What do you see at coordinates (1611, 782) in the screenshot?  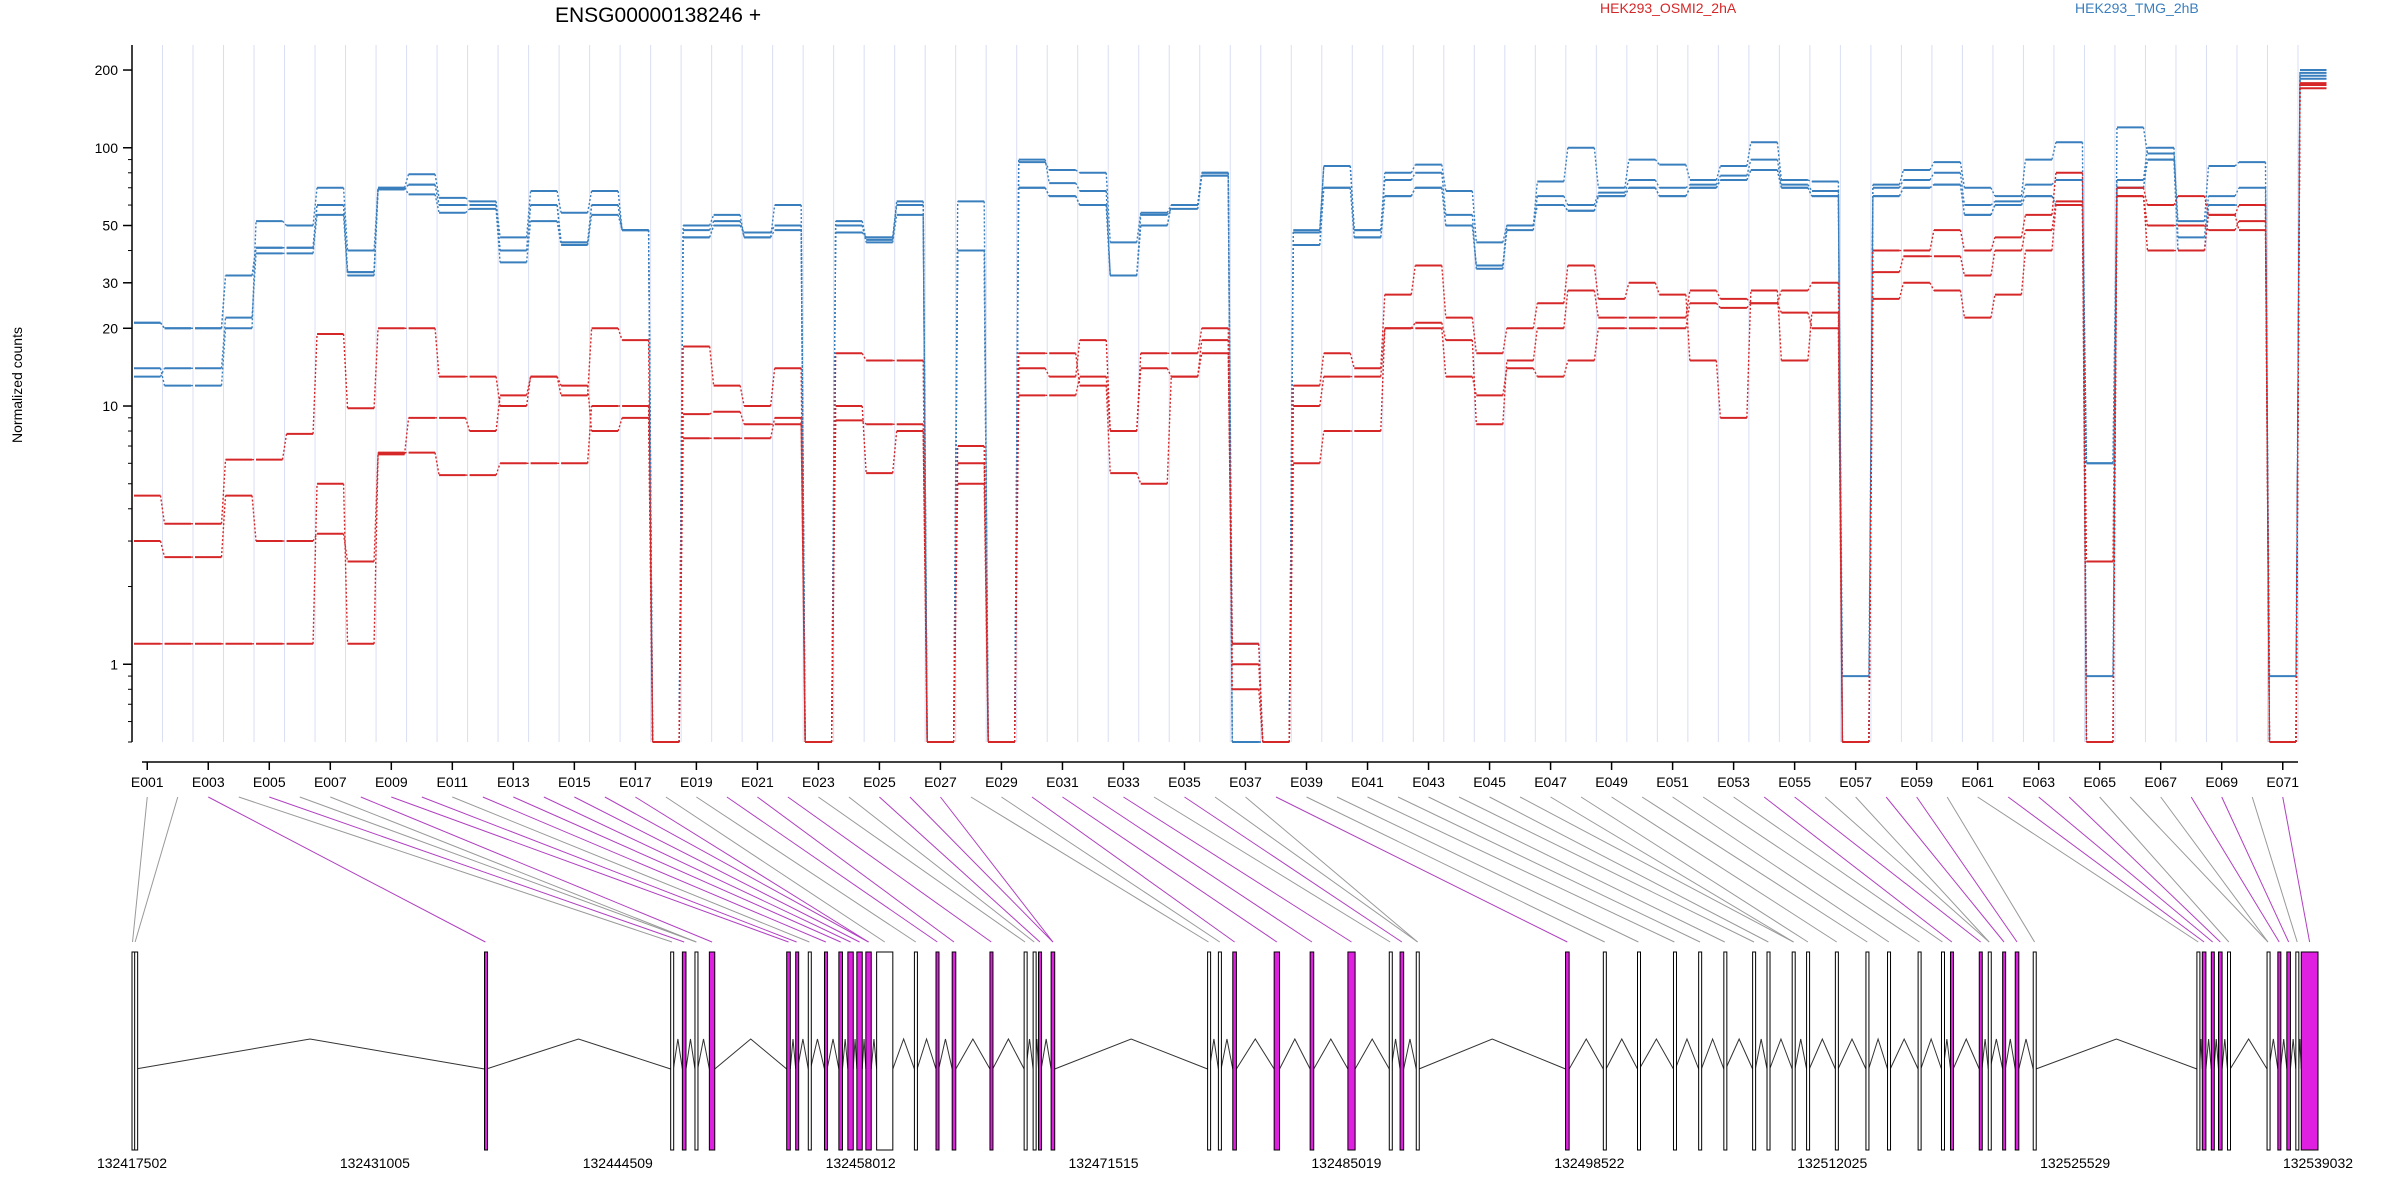 I see `exon-label: E049` at bounding box center [1611, 782].